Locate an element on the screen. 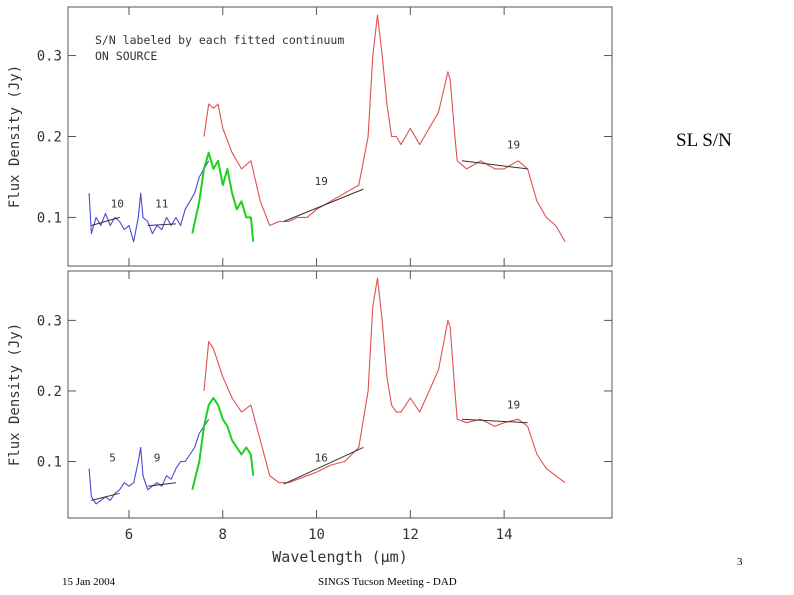 This screenshot has height=595, width=794. annotation-line-2: ON SOURCE is located at coordinates (126, 56).